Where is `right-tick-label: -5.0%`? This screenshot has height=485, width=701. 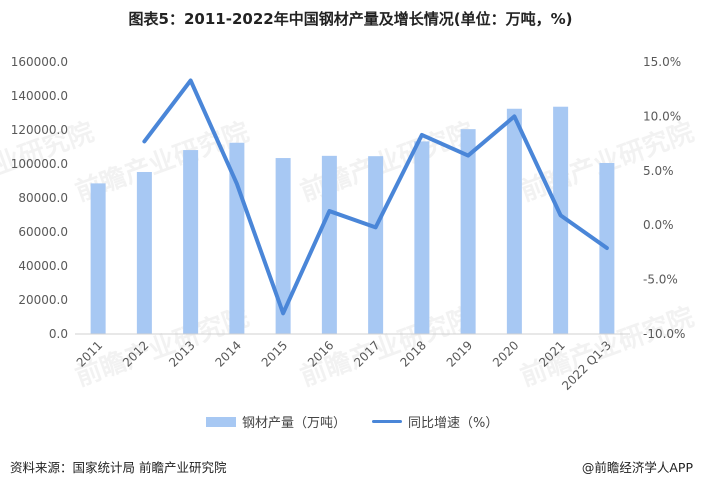
right-tick-label: -5.0% is located at coordinates (660, 280).